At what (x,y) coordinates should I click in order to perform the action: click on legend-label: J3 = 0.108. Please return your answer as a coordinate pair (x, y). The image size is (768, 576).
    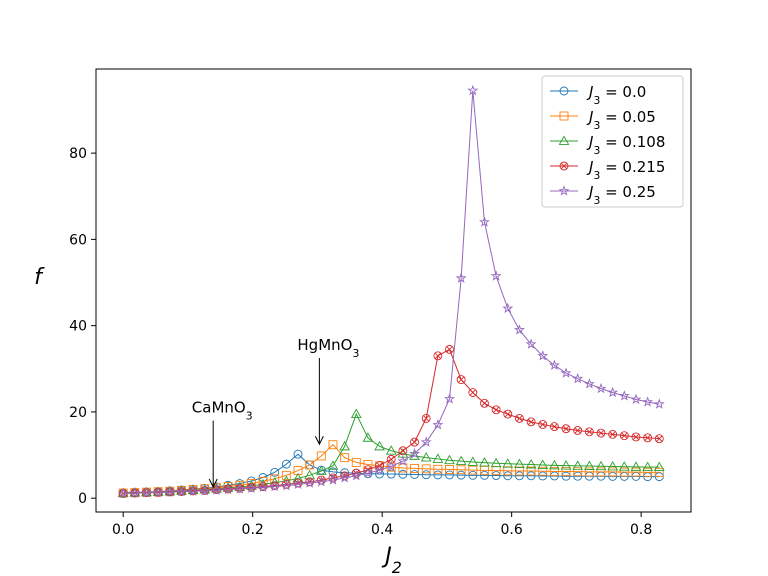
    Looking at the image, I should click on (625, 145).